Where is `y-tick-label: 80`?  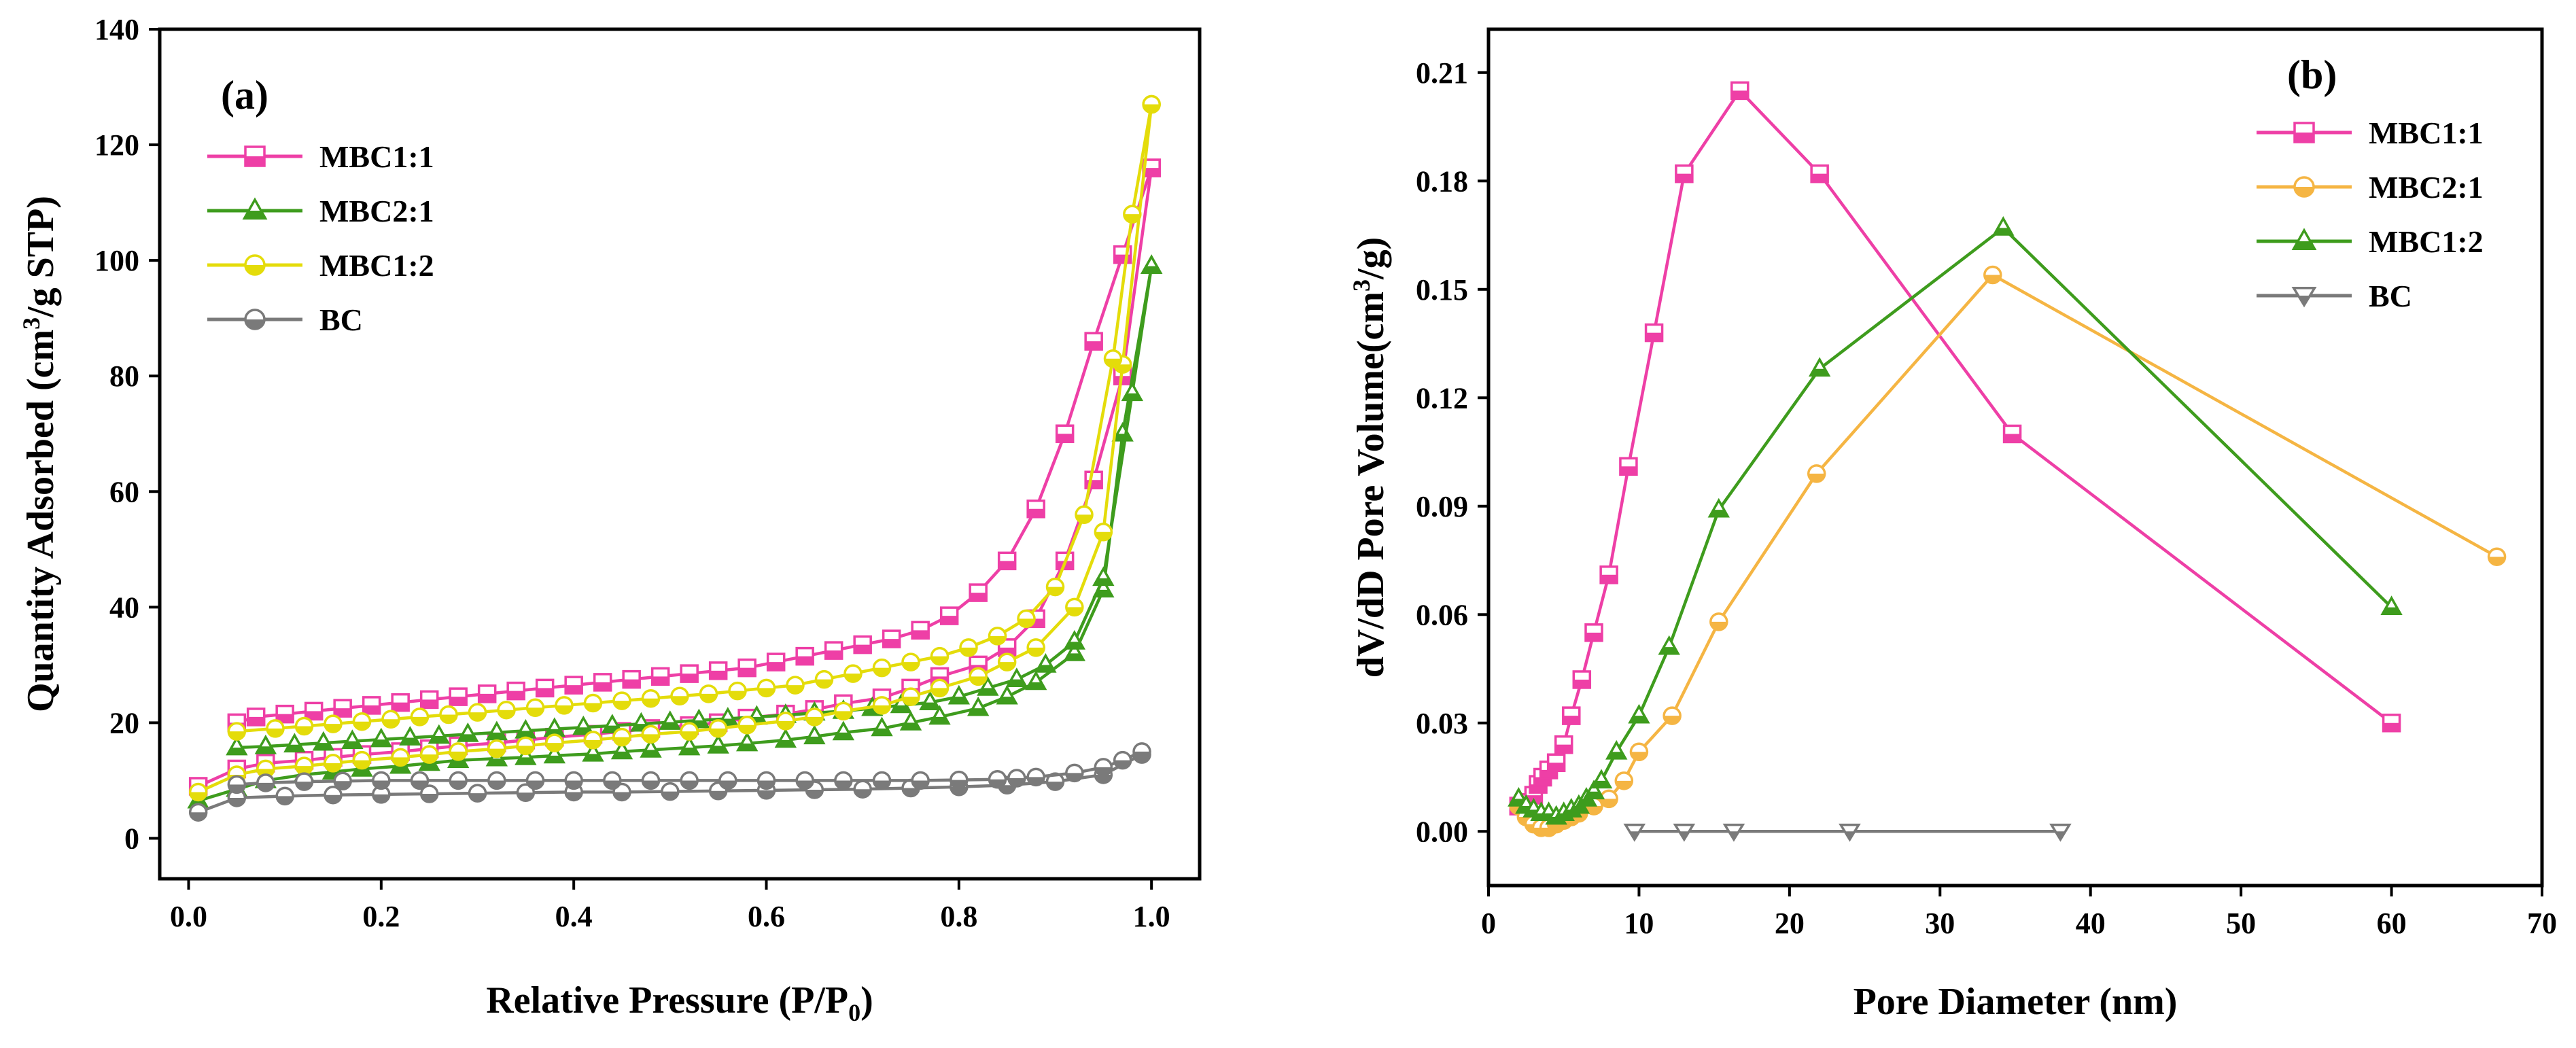 y-tick-label: 80 is located at coordinates (124, 377).